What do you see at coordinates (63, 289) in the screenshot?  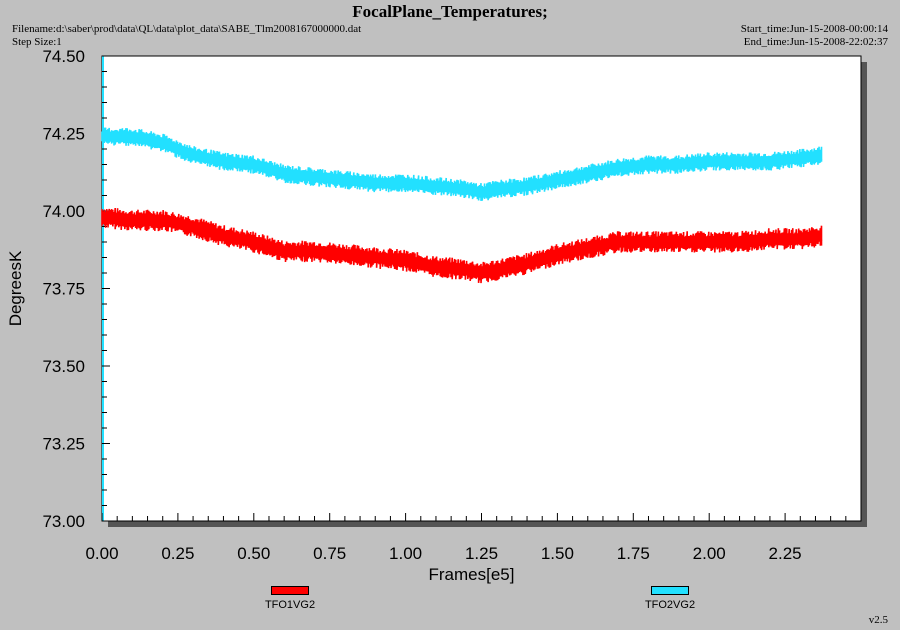 I see `y-tick-label: 73.75` at bounding box center [63, 289].